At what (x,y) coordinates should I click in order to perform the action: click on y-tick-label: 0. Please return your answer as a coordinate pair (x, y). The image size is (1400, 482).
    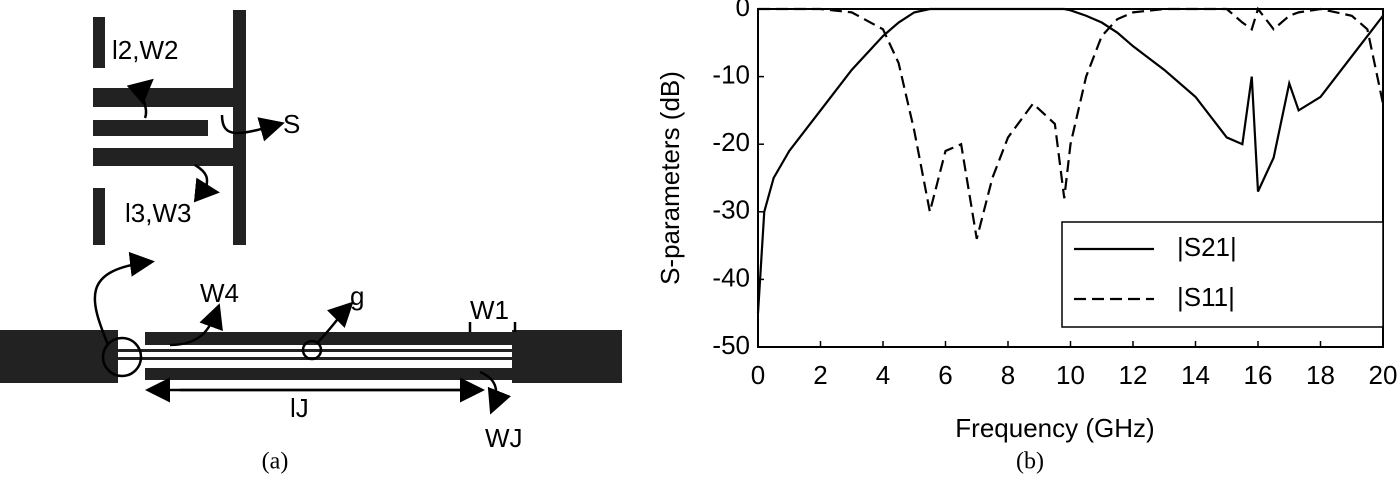
    Looking at the image, I should click on (743, 11).